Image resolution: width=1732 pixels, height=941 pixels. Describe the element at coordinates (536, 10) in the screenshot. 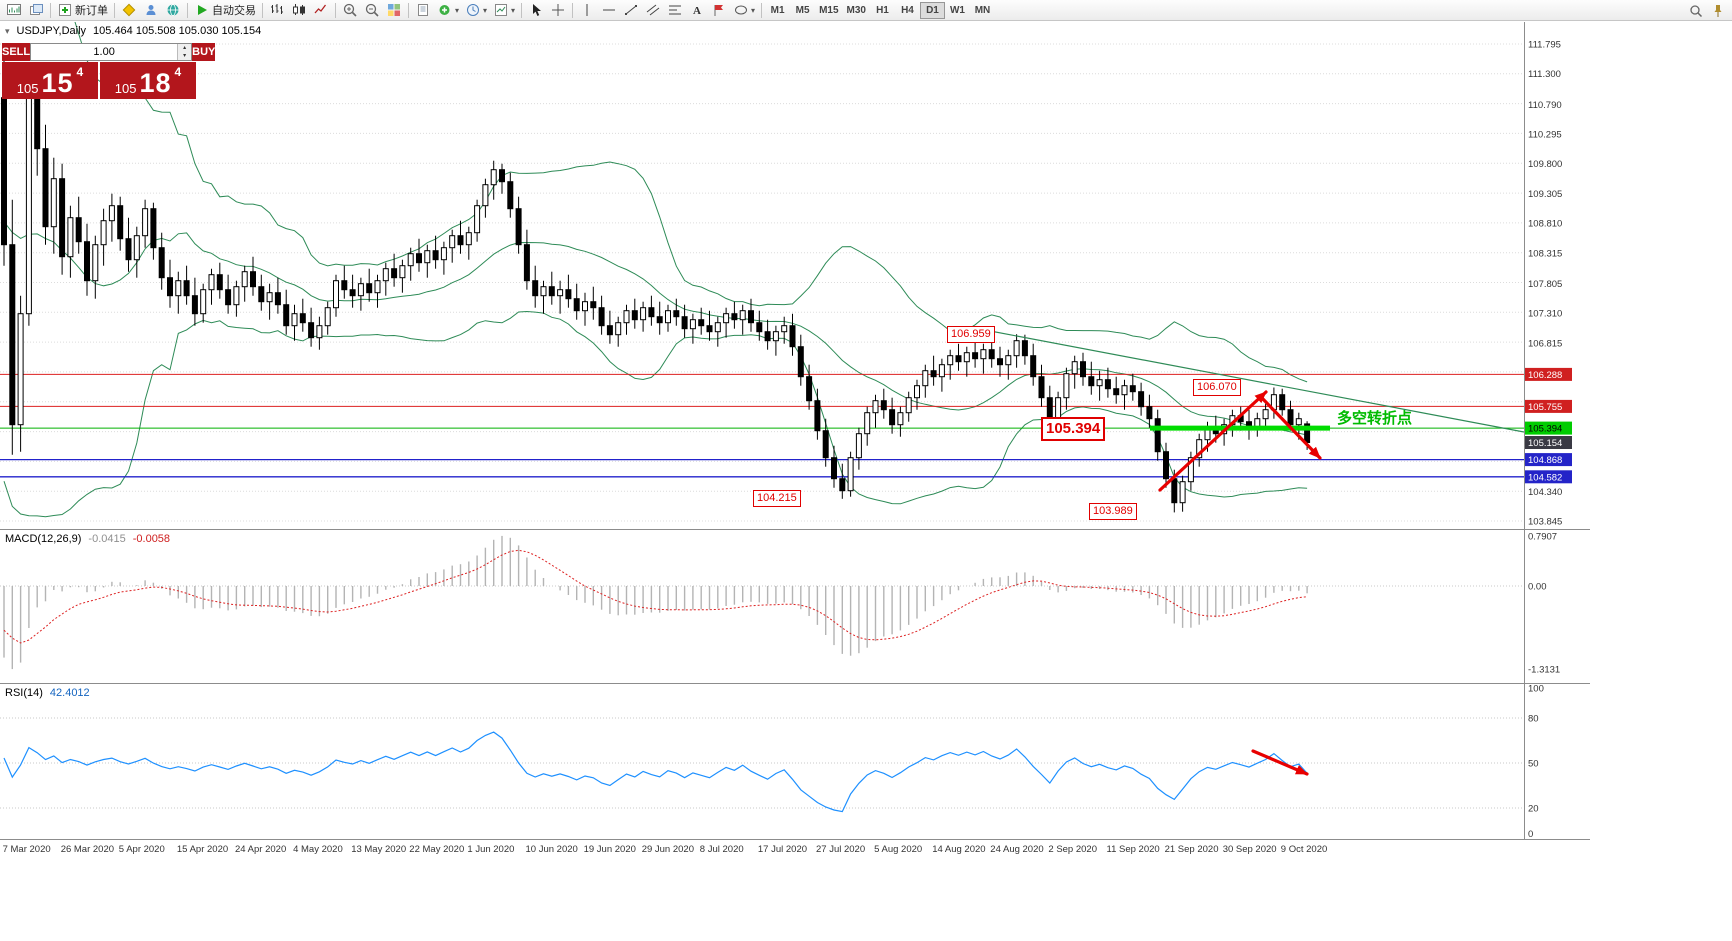

I see `cursor-icon` at that location.